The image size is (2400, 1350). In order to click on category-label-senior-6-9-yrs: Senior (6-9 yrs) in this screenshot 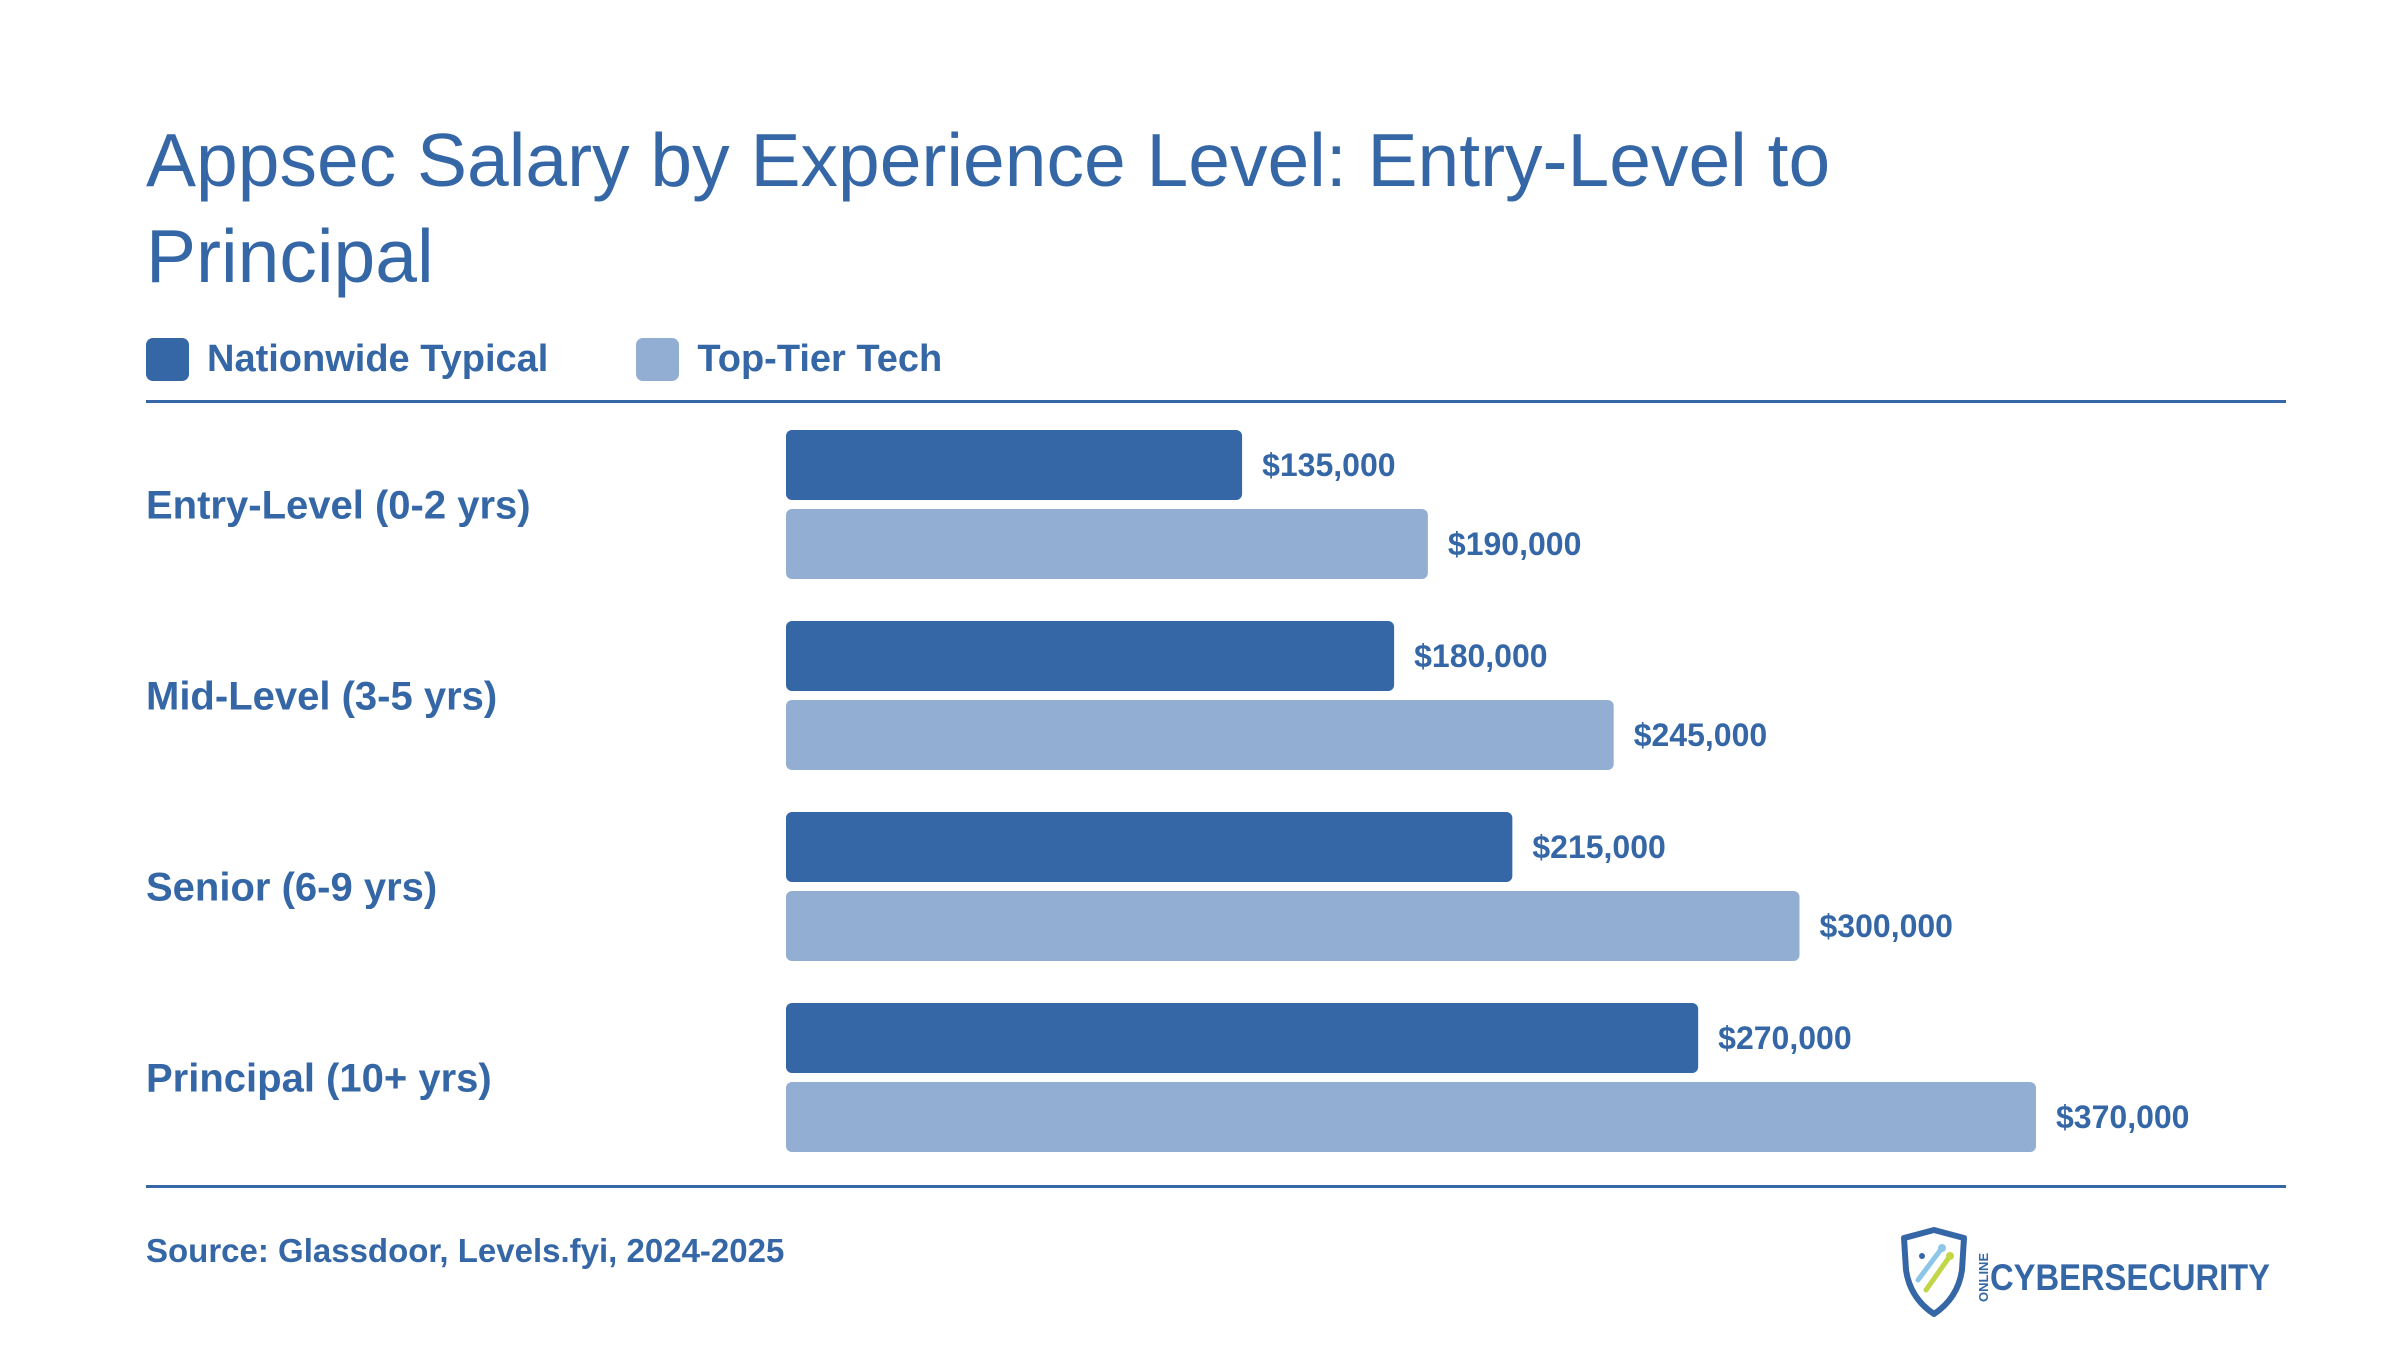, I will do `click(291, 888)`.